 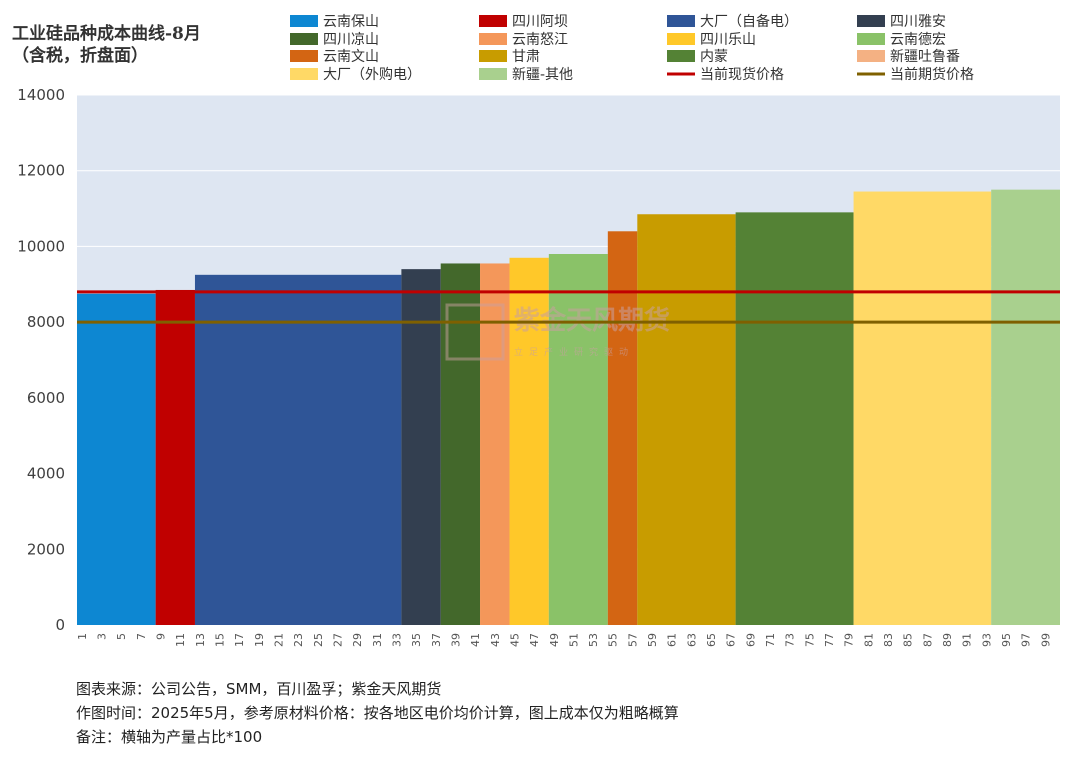 I want to click on x-tick-label: 89, so click(x=947, y=640).